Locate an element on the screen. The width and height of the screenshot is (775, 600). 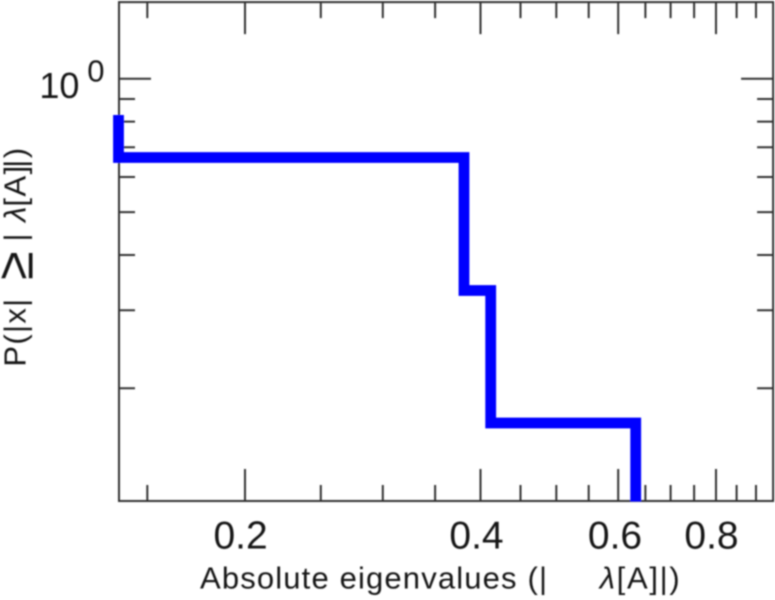
svg-text: 0.2 is located at coordinates (240, 536).